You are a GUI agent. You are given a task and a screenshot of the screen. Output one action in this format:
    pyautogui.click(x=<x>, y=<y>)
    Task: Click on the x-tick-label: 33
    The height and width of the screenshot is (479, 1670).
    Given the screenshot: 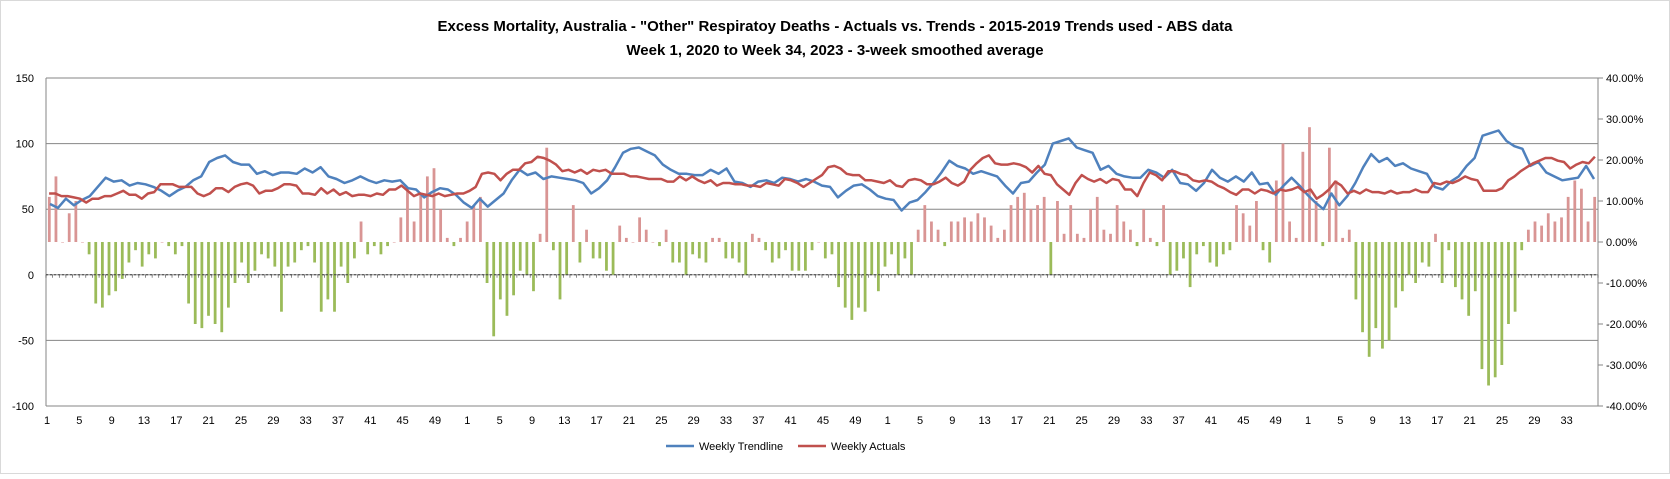 What is the action you would take?
    pyautogui.click(x=726, y=421)
    